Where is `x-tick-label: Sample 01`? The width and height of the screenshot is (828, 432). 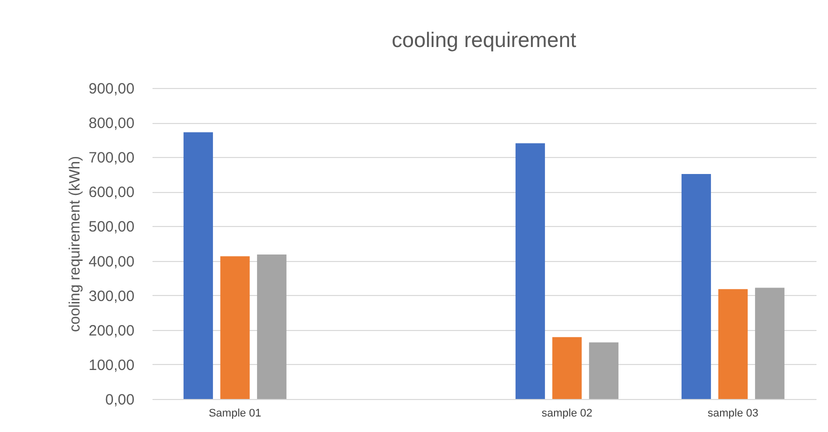 x-tick-label: Sample 01 is located at coordinates (235, 414).